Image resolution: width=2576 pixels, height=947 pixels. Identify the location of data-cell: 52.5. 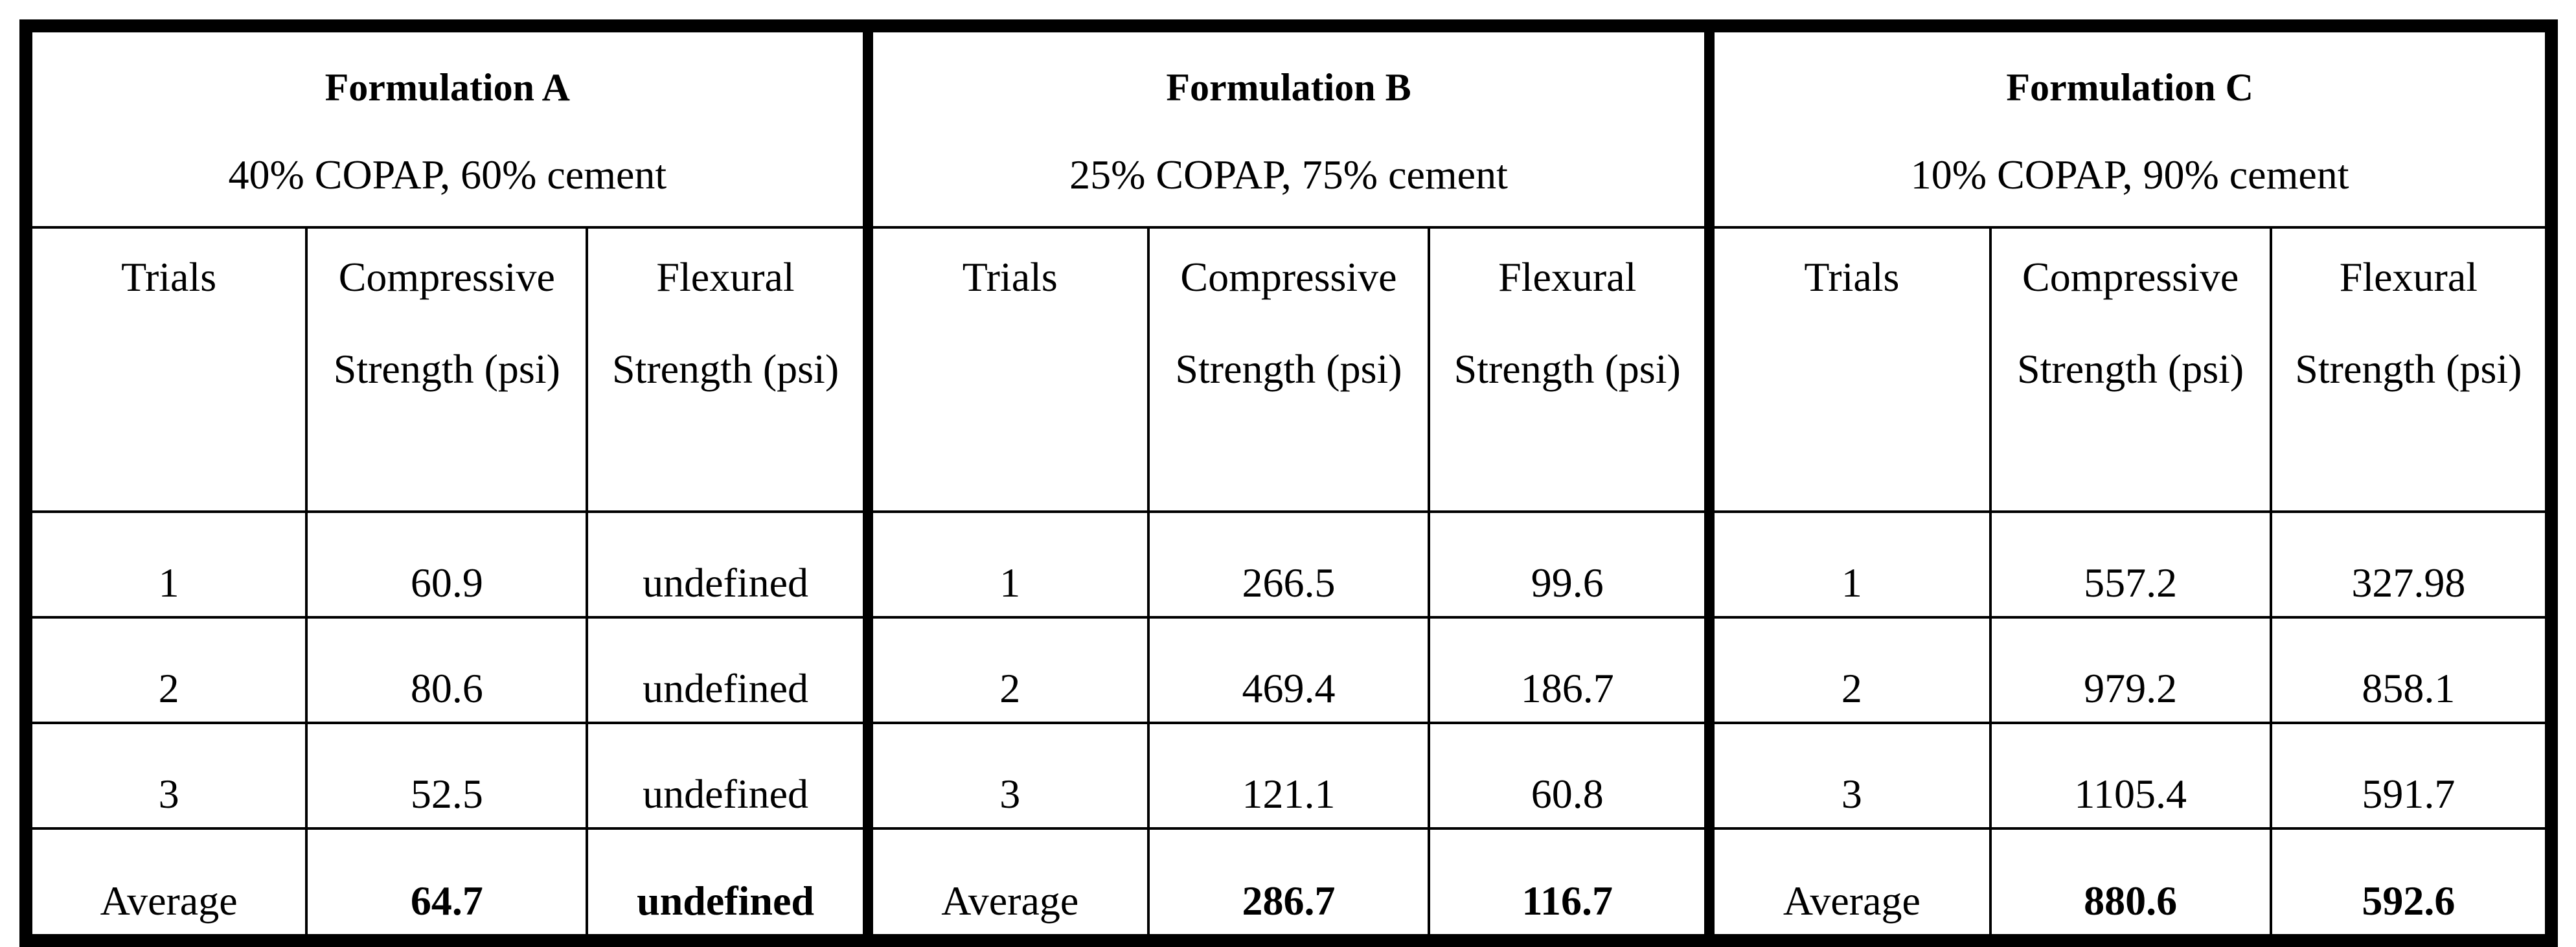
(447, 776).